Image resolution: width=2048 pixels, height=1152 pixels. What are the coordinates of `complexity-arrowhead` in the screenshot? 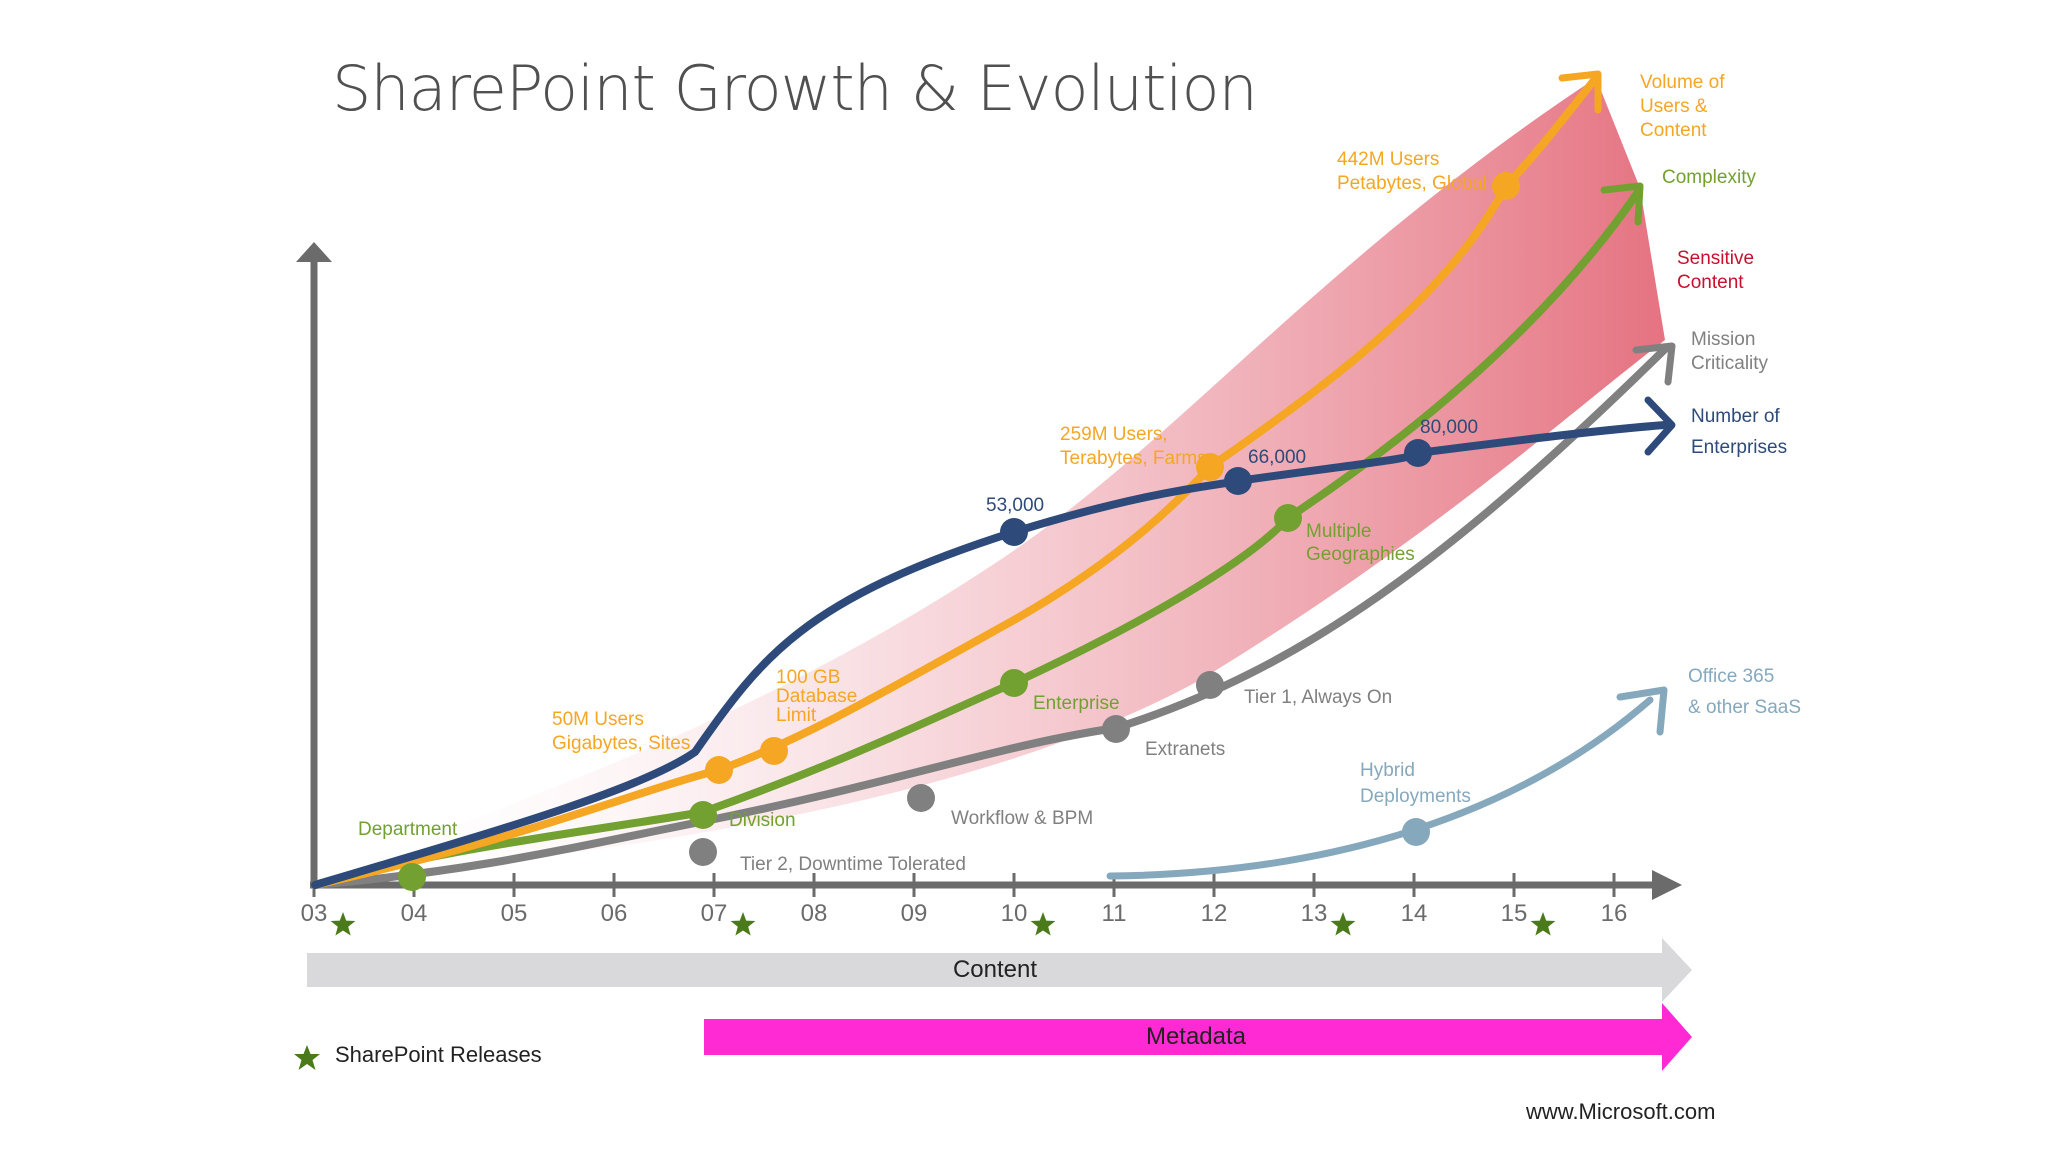 It's located at (1622, 204).